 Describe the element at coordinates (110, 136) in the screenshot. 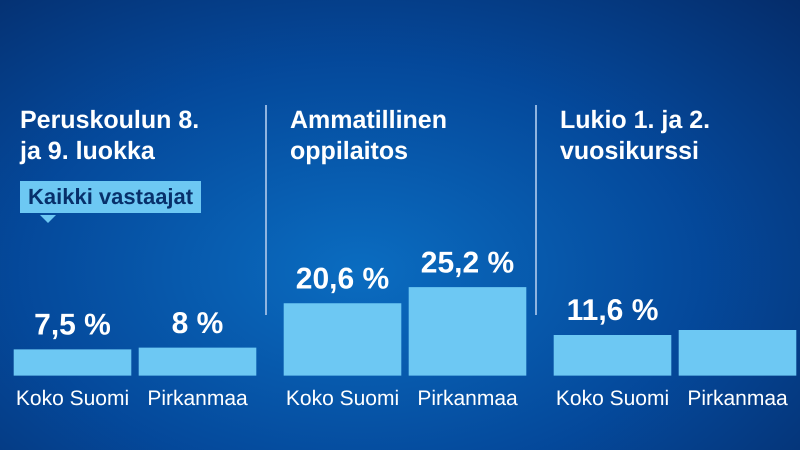

I see `chart-title: Peruskoulun 8. ja 9. luokka` at that location.